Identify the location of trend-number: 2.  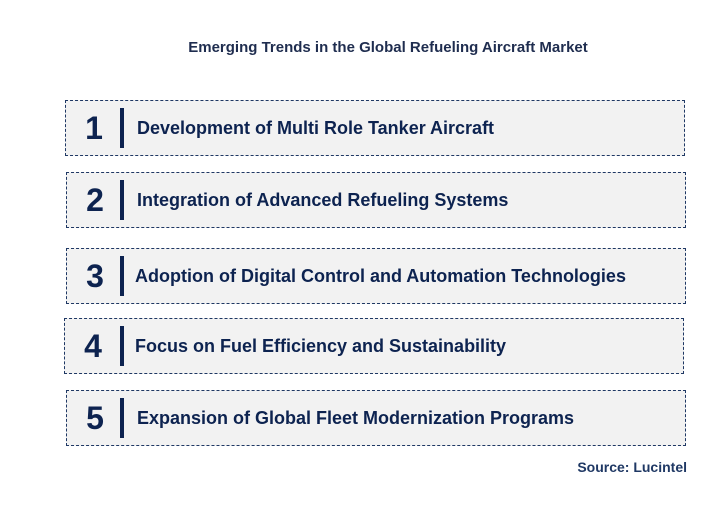
(95, 199).